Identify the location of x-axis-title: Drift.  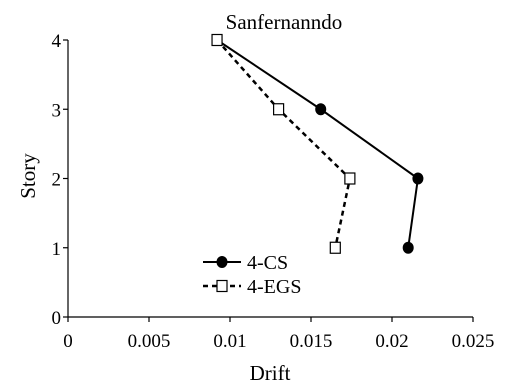
(270, 373).